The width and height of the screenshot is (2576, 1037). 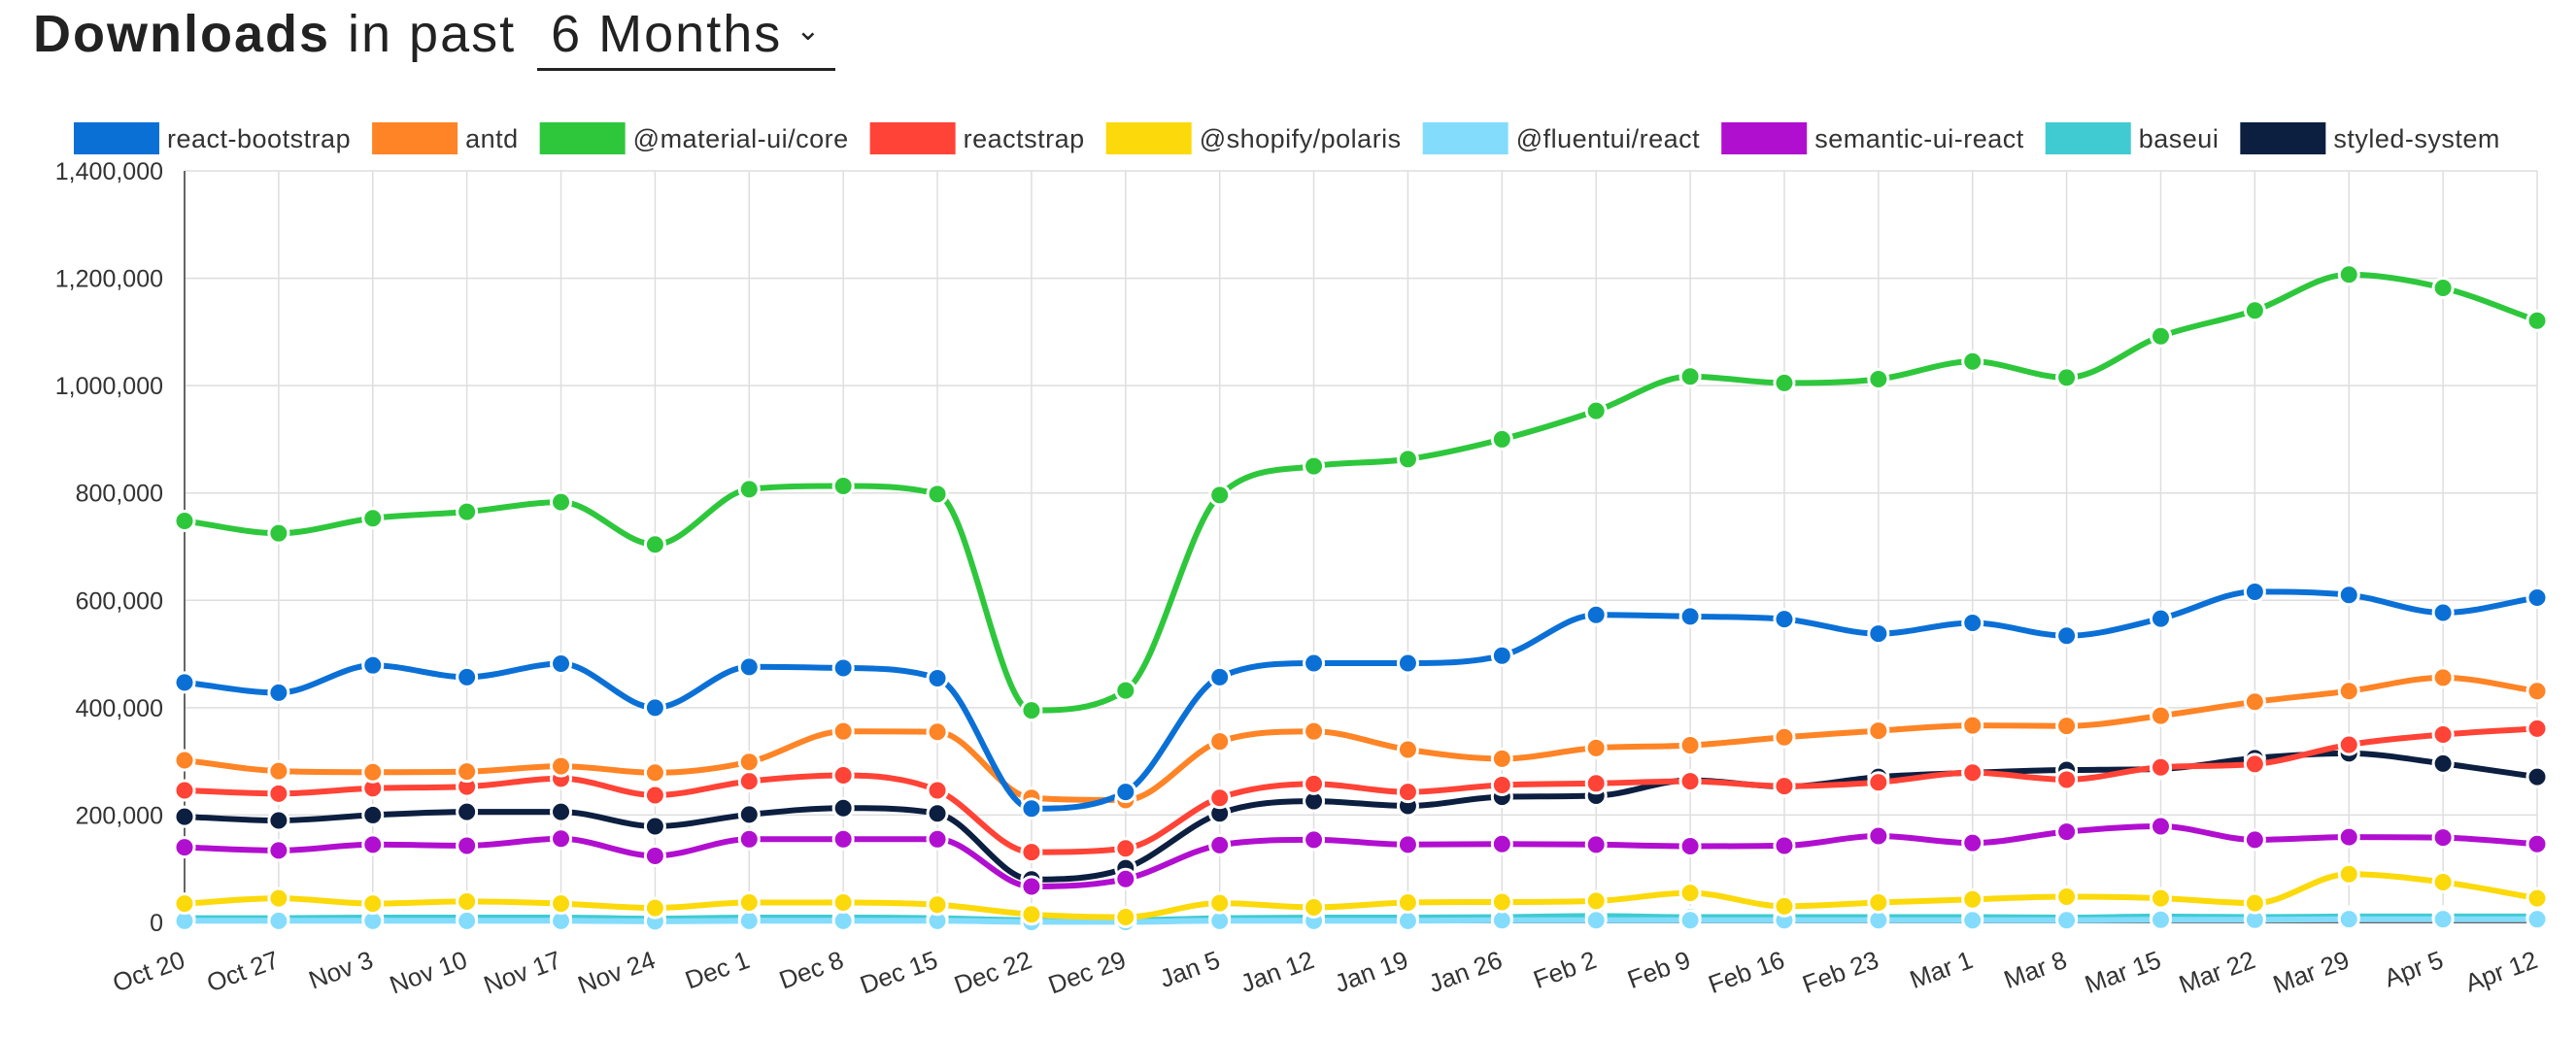 What do you see at coordinates (1361, 856) in the screenshot?
I see `series-line-semantic-ui-react` at bounding box center [1361, 856].